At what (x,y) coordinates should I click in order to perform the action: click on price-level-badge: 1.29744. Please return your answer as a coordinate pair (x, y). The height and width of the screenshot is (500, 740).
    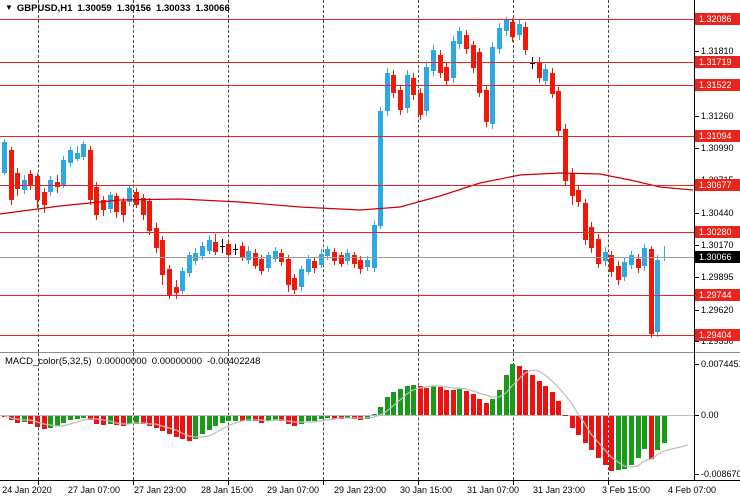
    Looking at the image, I should click on (717, 295).